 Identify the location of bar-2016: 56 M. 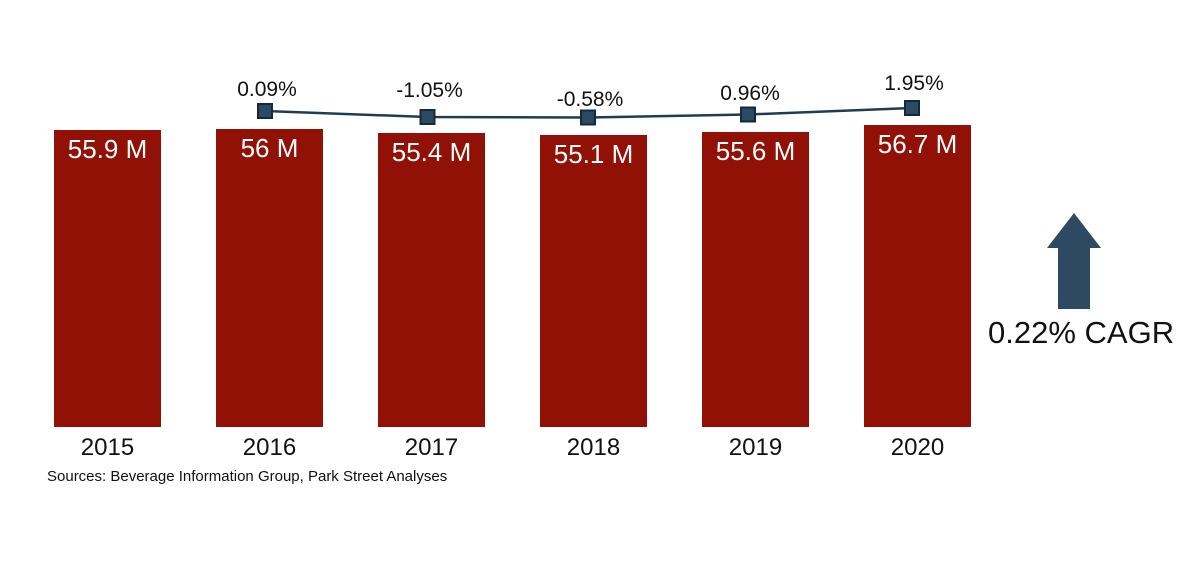
(269, 278).